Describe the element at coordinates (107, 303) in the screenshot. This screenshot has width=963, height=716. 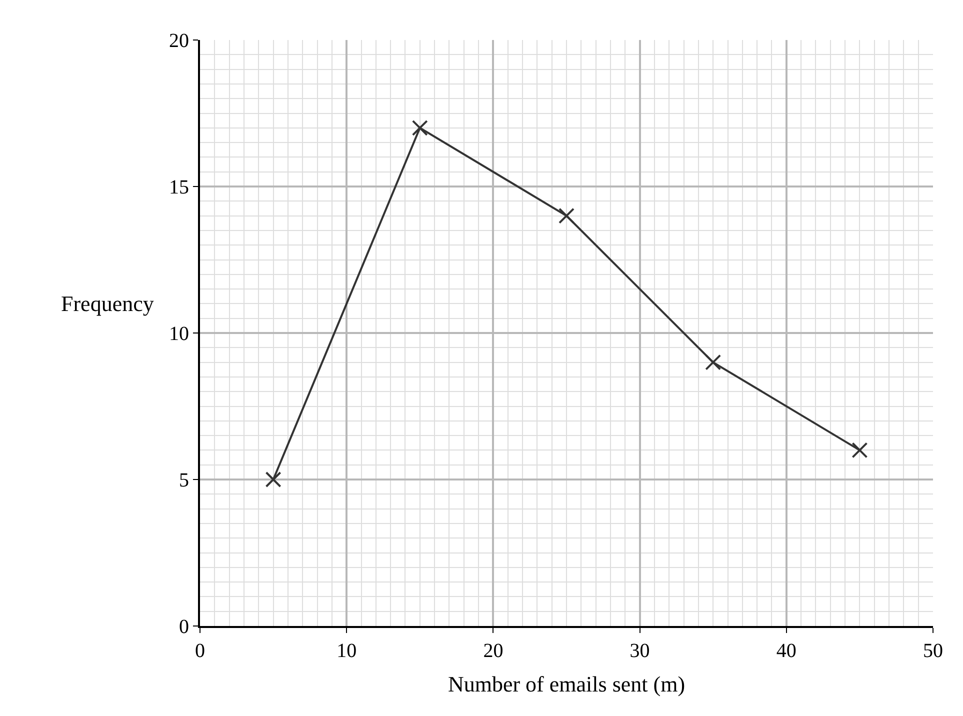
I see `y-axis-title: Frequency` at that location.